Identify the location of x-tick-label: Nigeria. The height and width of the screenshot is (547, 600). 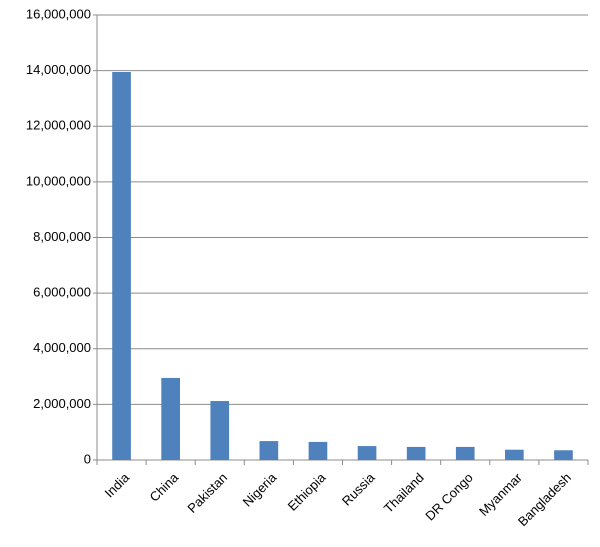
(260, 489).